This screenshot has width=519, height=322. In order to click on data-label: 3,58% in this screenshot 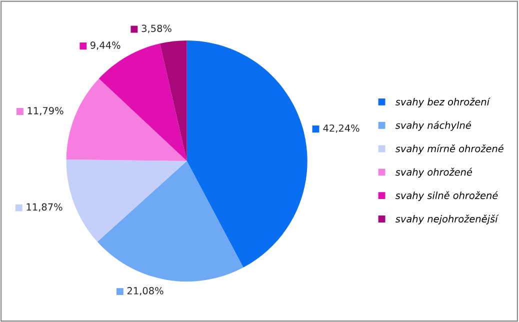, I will do `click(157, 29)`.